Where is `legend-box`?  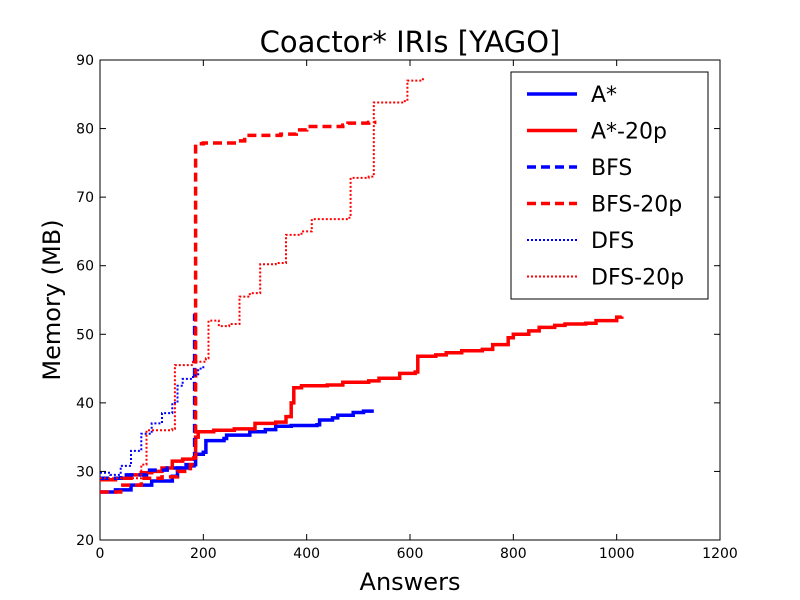
legend-box is located at coordinates (609, 185).